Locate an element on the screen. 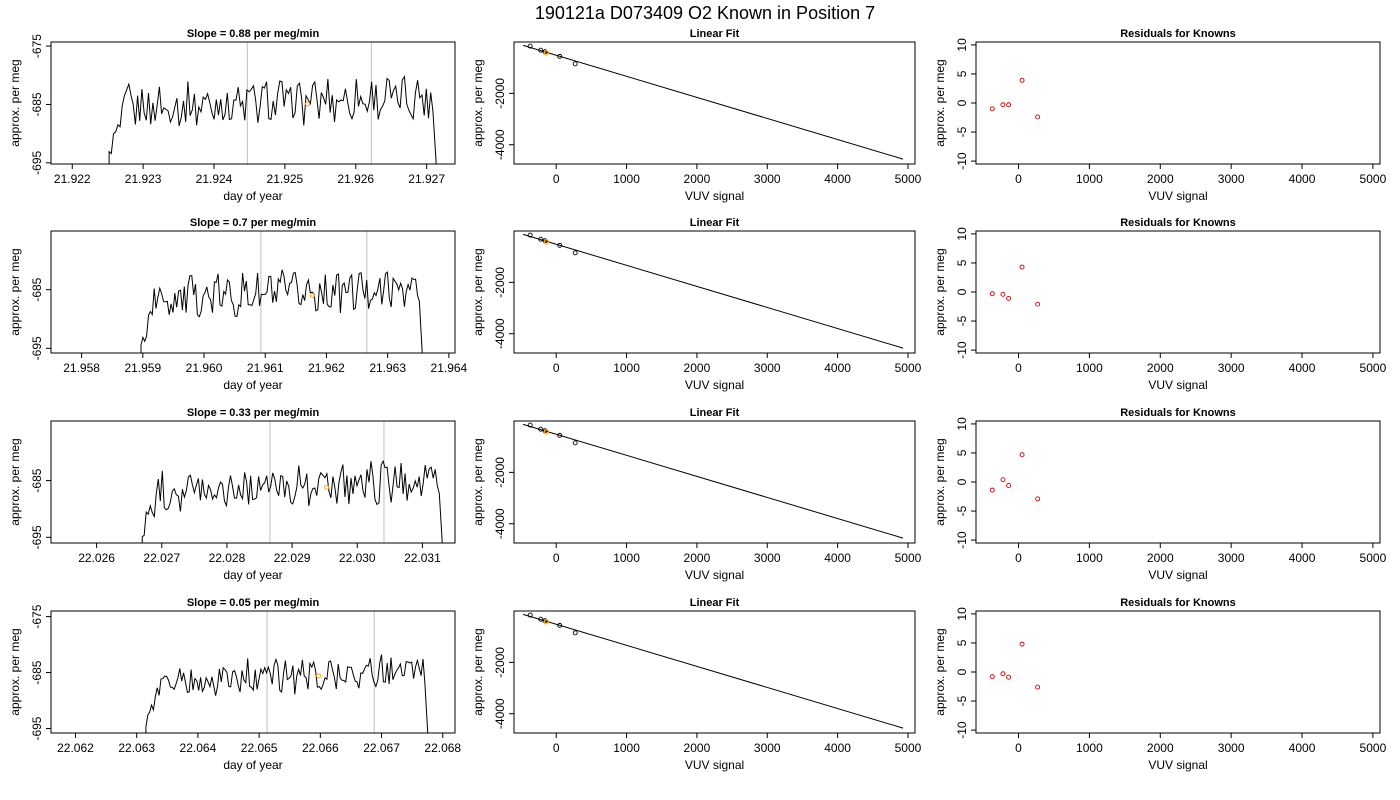 The height and width of the screenshot is (800, 1400). x-tick-label: 22.027 is located at coordinates (161, 558).